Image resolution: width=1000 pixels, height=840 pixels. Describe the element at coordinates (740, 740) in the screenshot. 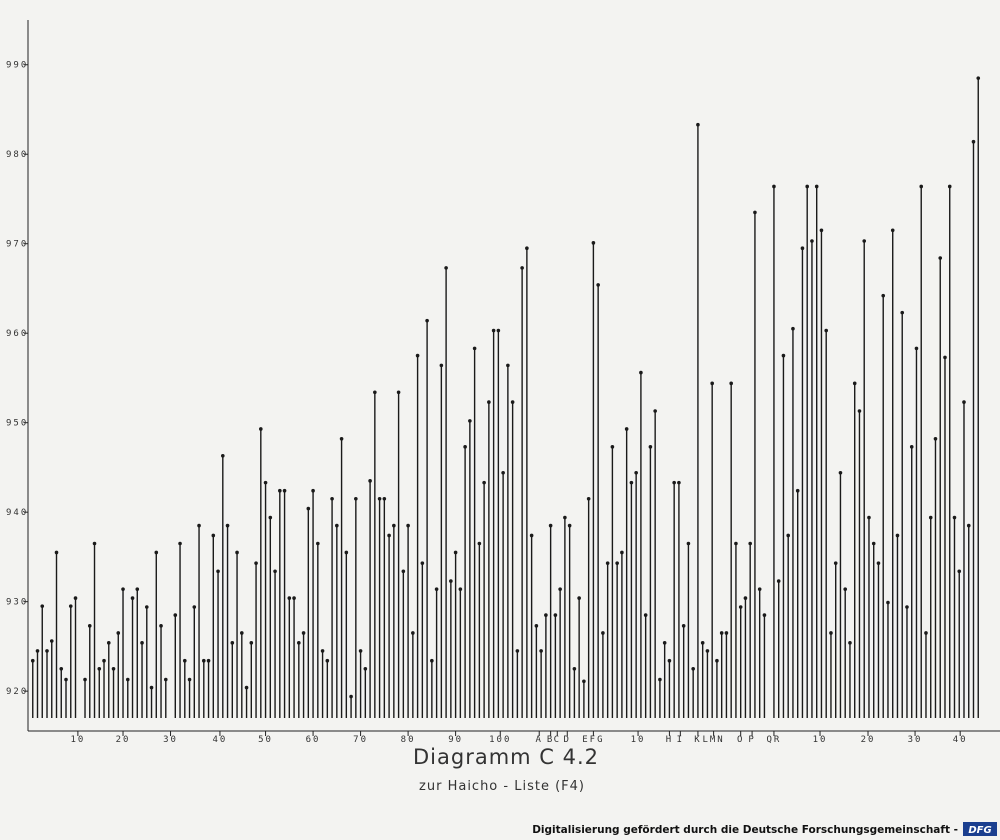

I see `x-tick-label: O` at that location.